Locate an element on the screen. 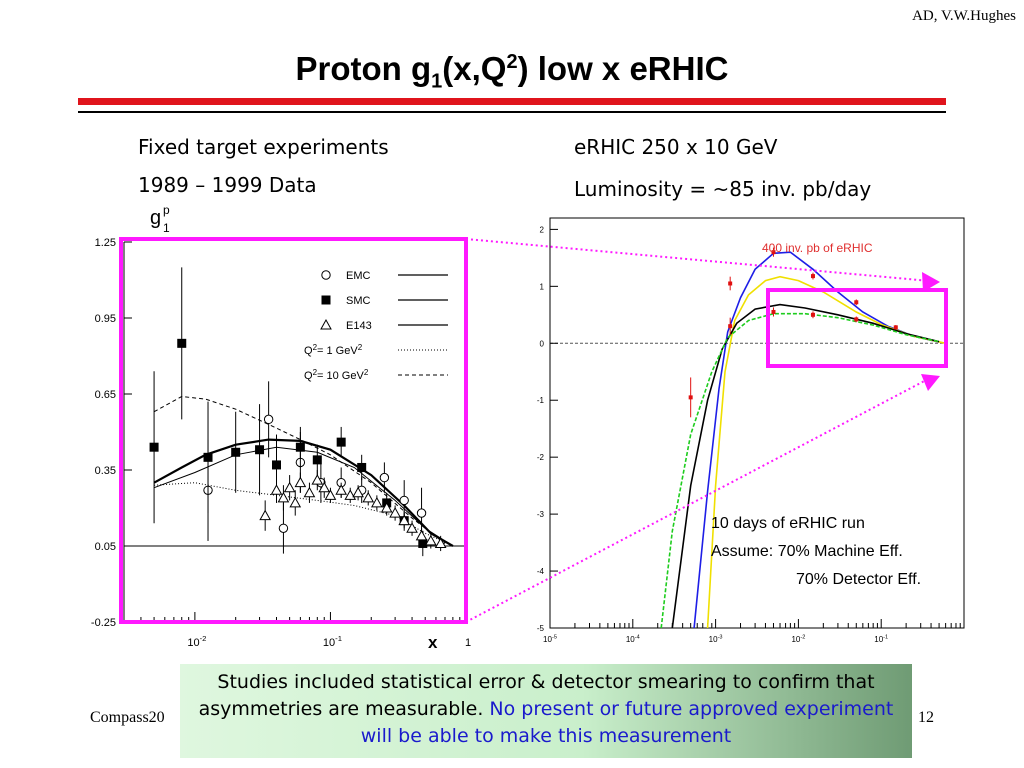 This screenshot has height=768, width=1024. left-caption-line2: 1989 – 1999 Data is located at coordinates (227, 185).